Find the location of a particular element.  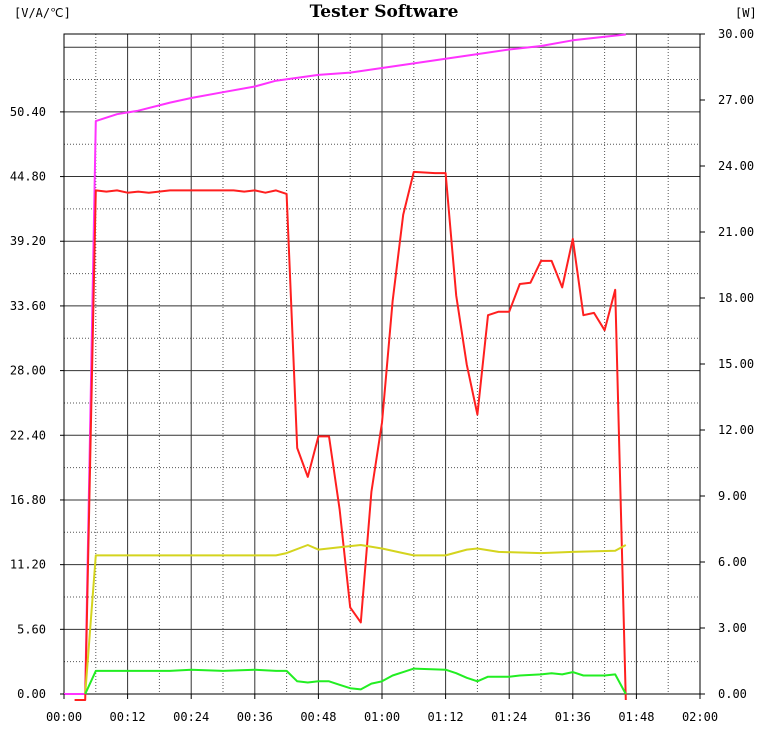

x-tick-label: 00:12 is located at coordinates (128, 717).